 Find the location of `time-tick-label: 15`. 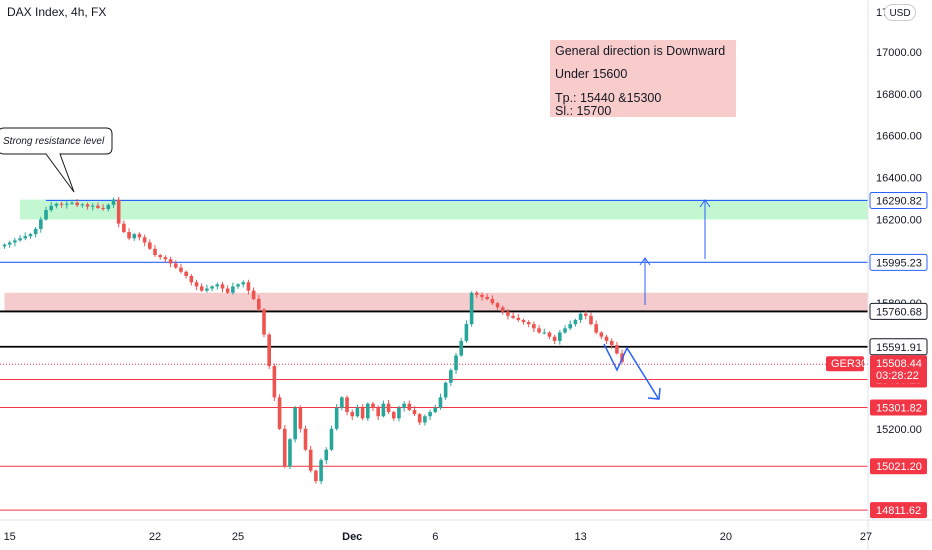

time-tick-label: 15 is located at coordinates (10, 537).